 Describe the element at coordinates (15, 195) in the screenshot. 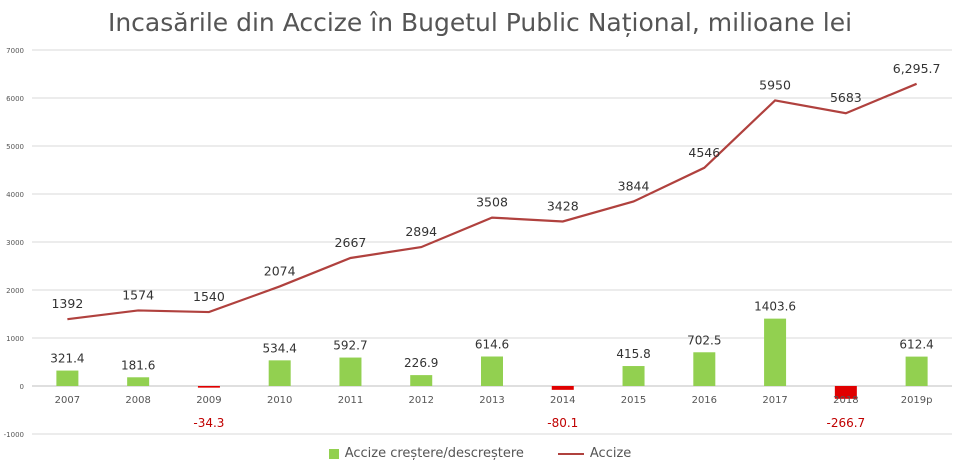

I see `y-tick-label: 4000` at that location.